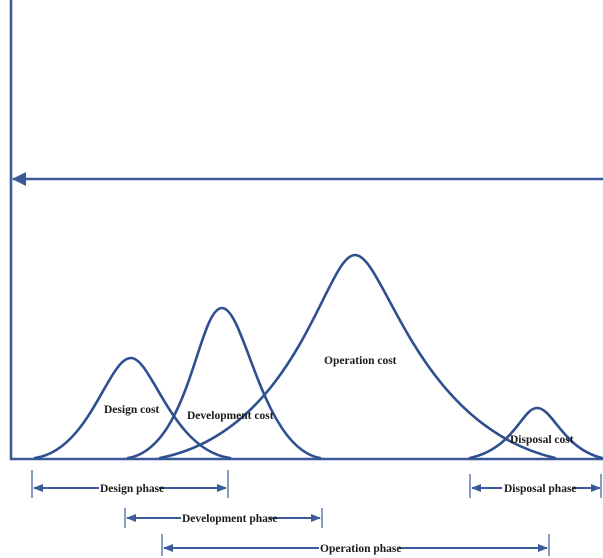 This screenshot has width=603, height=558. What do you see at coordinates (535, 433) in the screenshot?
I see `disposal-cost-curve` at bounding box center [535, 433].